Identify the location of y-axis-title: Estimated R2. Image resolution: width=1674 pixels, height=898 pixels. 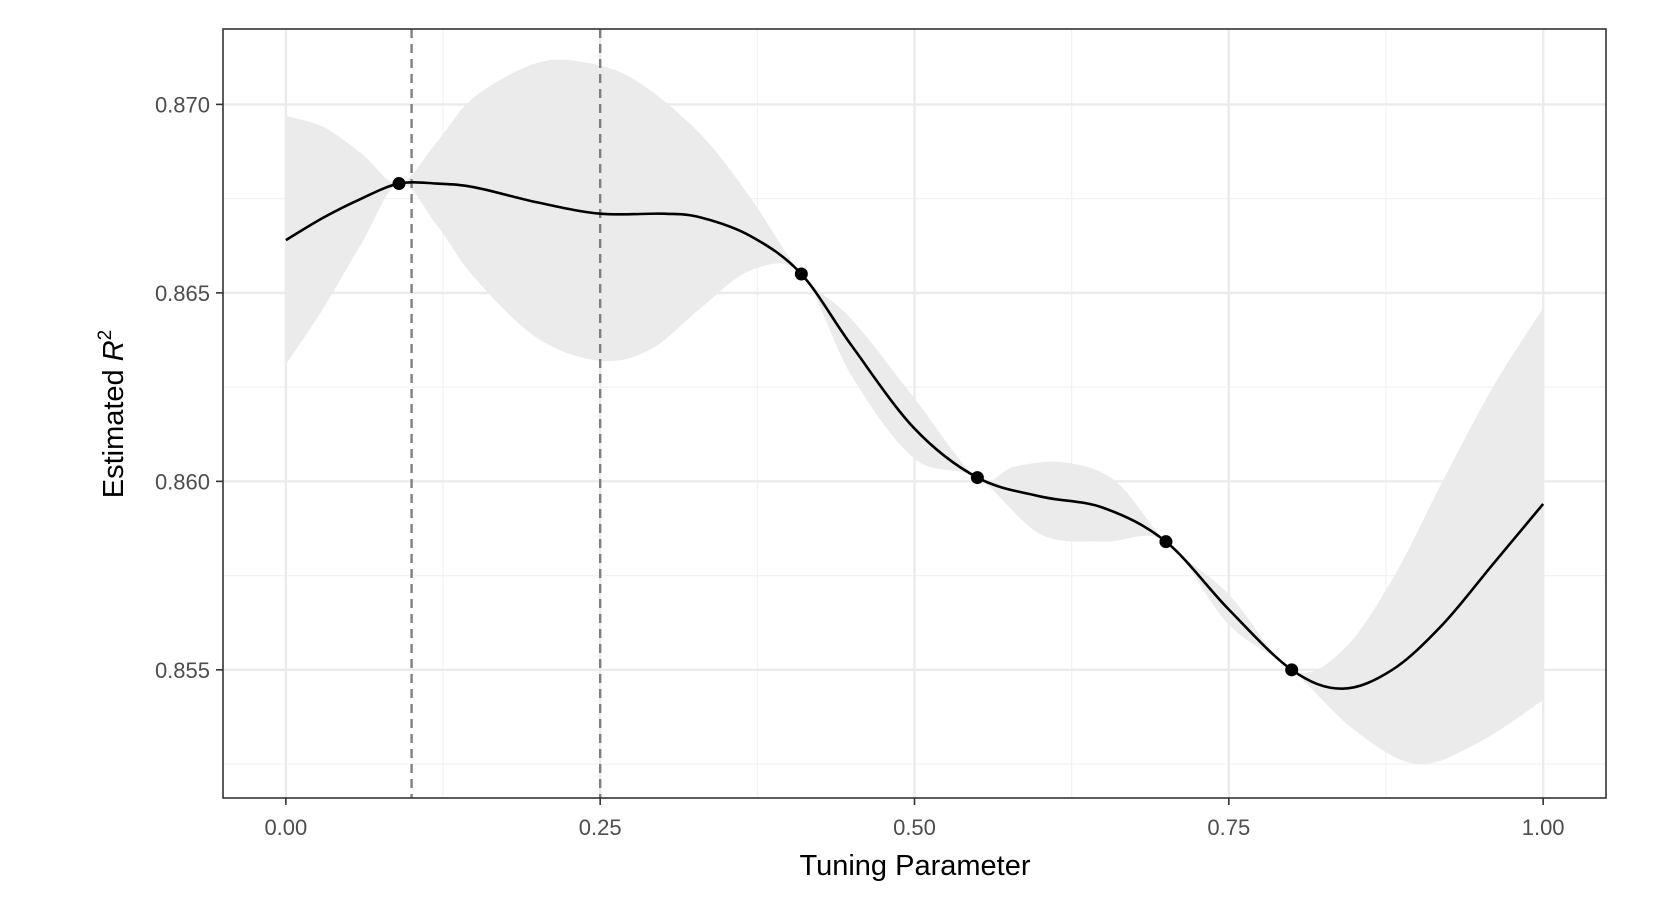
(112, 414).